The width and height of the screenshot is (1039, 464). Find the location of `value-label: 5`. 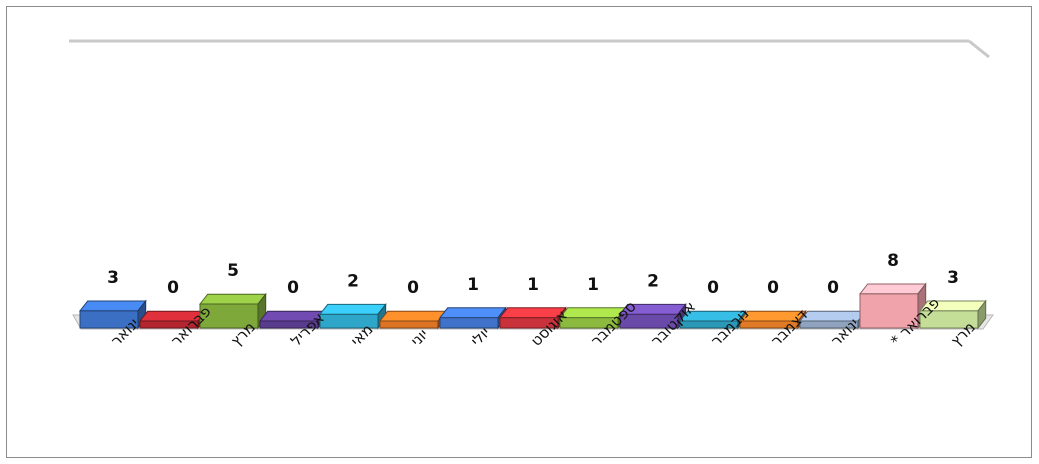

value-label: 5 is located at coordinates (233, 271).